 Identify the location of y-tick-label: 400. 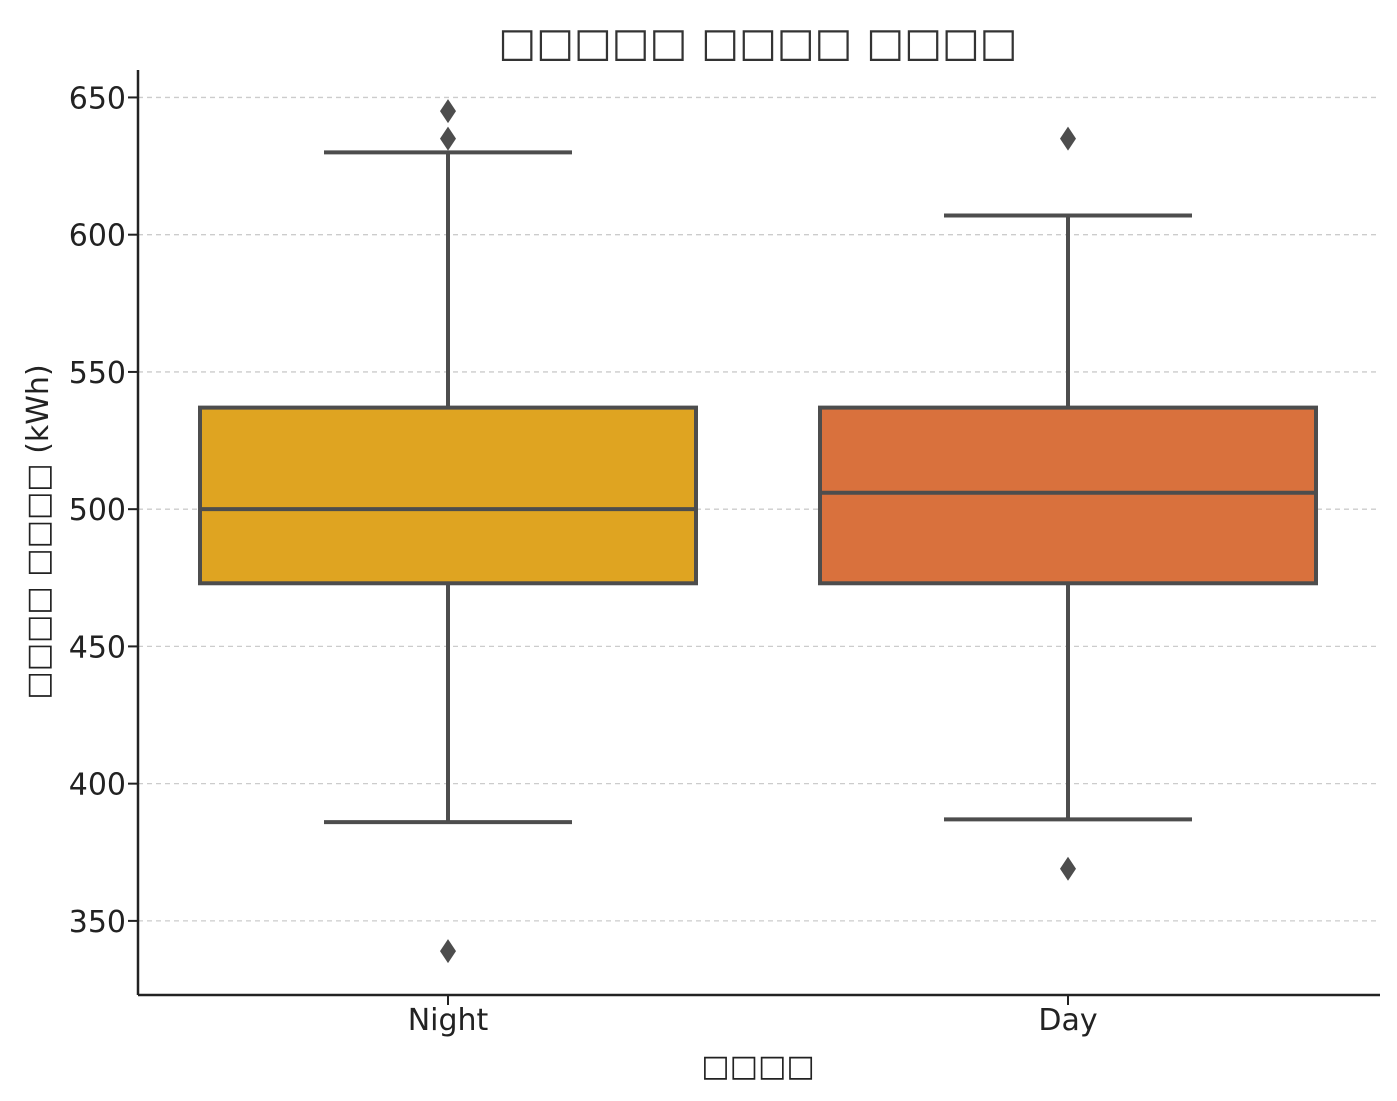
(97, 785).